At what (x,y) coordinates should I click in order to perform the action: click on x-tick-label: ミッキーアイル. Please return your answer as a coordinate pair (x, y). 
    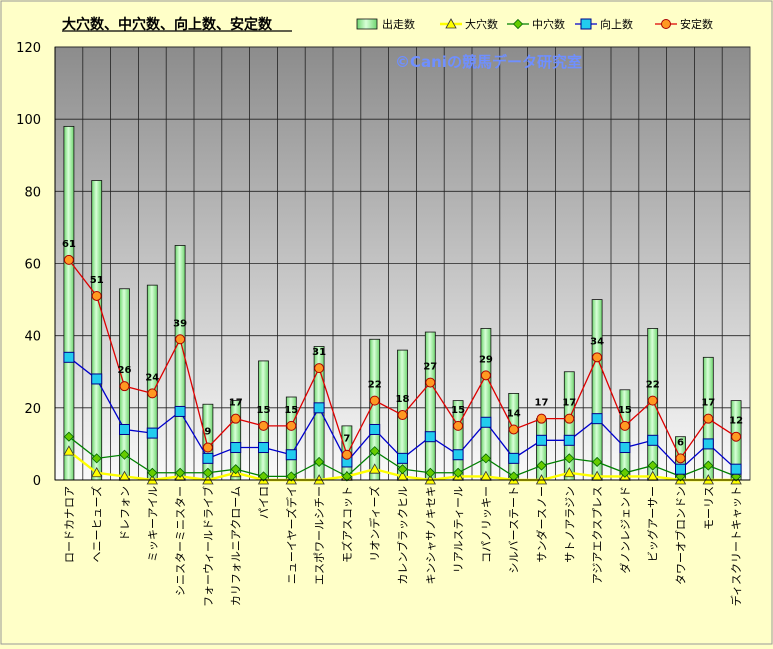
    Looking at the image, I should click on (152, 524).